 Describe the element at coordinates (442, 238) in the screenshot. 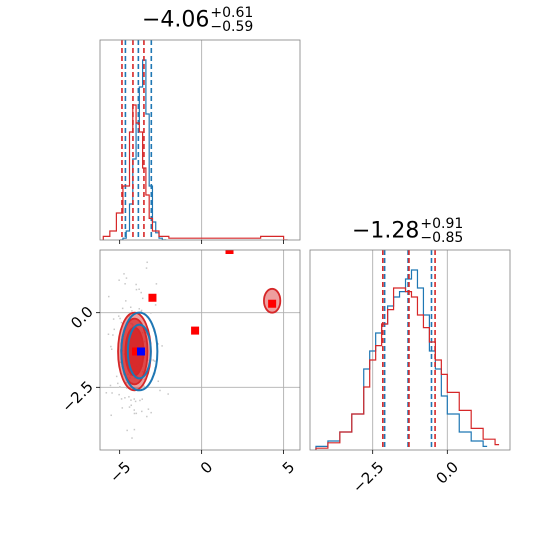

I see `title-lower-error: −0.85` at that location.